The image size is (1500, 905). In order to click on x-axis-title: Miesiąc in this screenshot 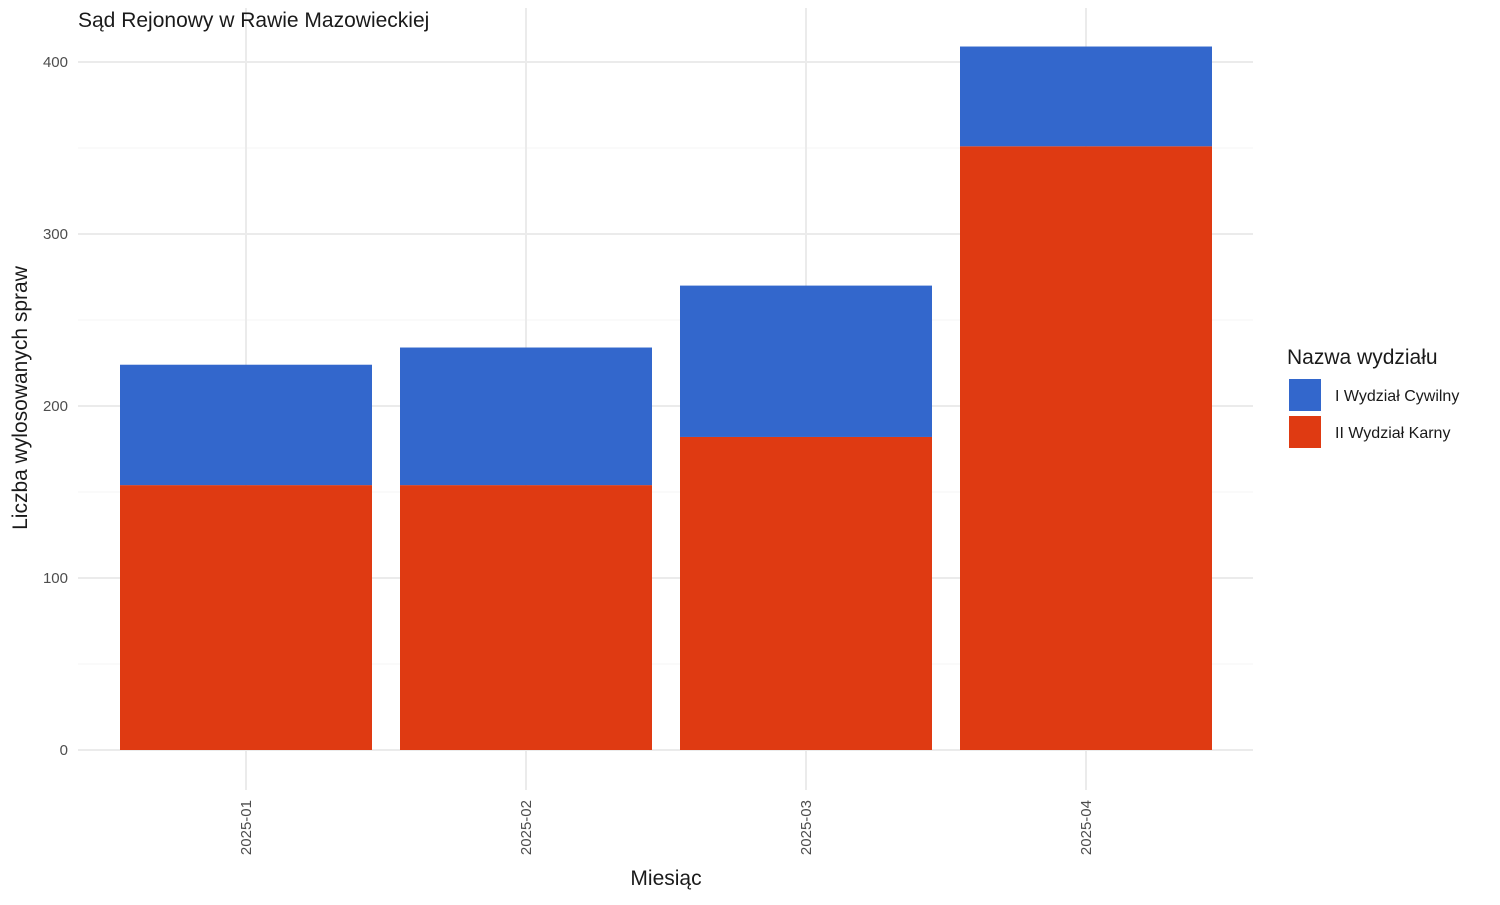, I will do `click(665, 878)`.